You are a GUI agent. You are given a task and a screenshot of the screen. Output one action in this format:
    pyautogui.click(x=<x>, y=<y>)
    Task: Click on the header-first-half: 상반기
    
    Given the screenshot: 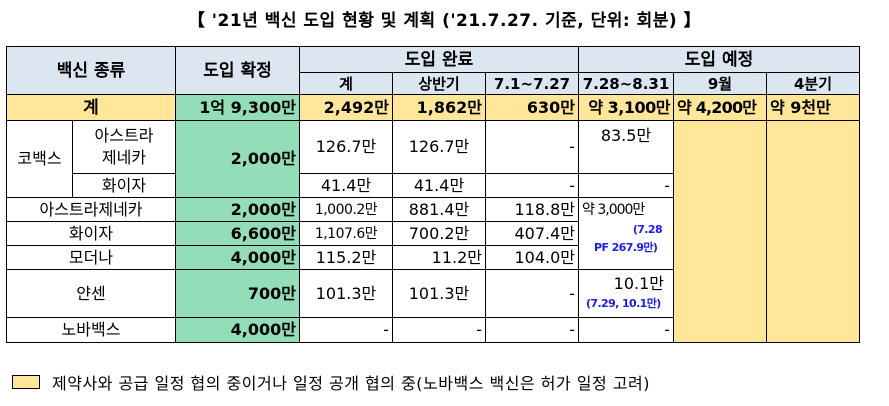 What is the action you would take?
    pyautogui.click(x=439, y=83)
    